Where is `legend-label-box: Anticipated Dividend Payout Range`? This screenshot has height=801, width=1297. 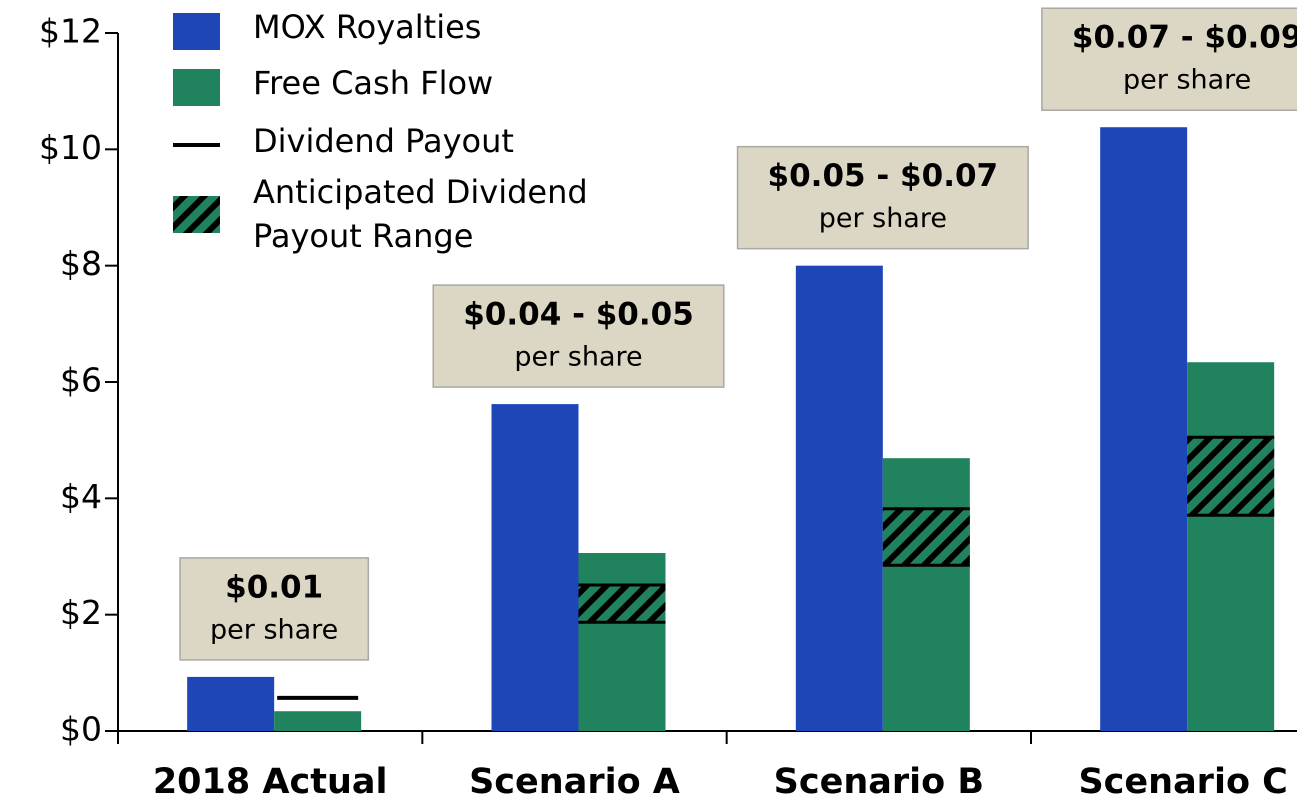 legend-label-box: Anticipated Dividend Payout Range is located at coordinates (420, 214).